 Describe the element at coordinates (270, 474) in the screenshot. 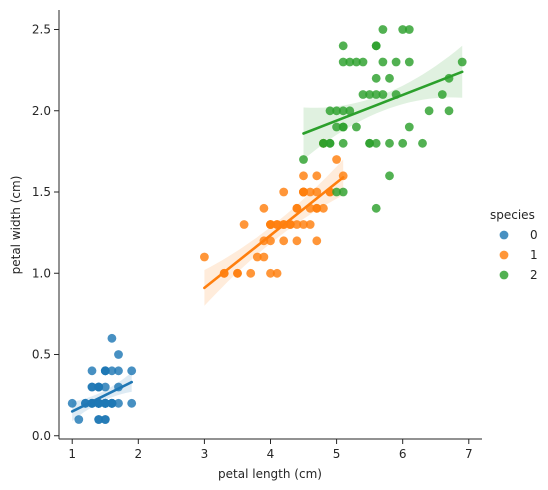

I see `x-axis-label: petal length (cm)` at that location.